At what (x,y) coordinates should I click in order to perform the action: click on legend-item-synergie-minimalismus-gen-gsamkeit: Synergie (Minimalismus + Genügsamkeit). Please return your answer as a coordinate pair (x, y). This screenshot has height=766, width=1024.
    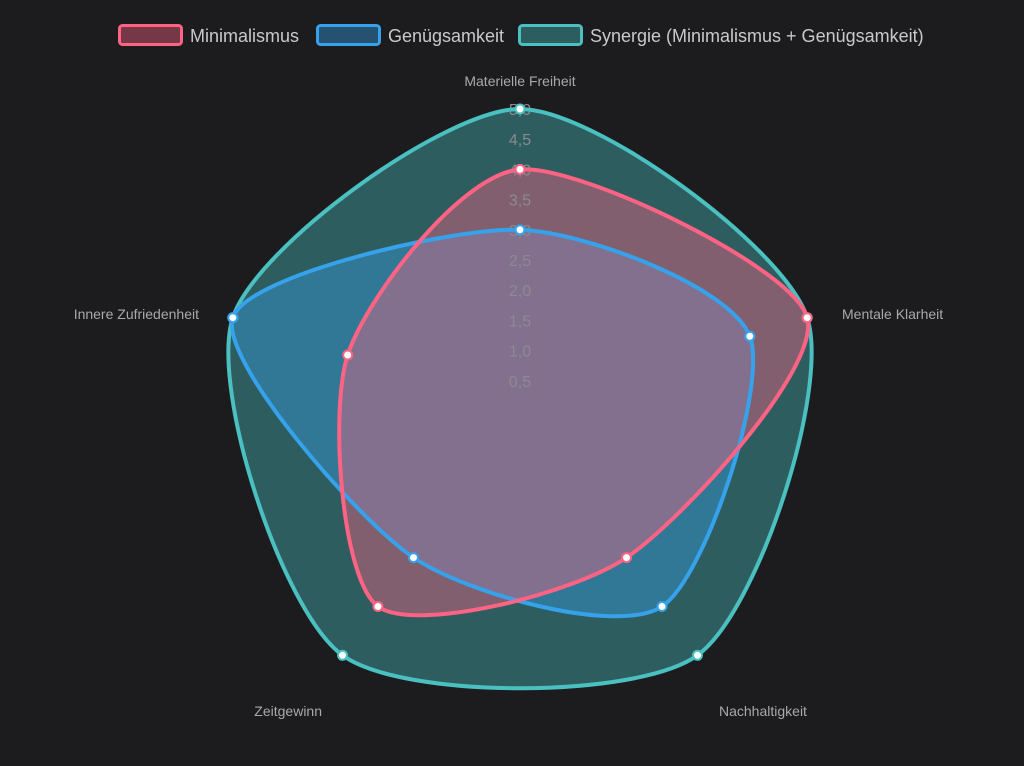
    Looking at the image, I should click on (721, 35).